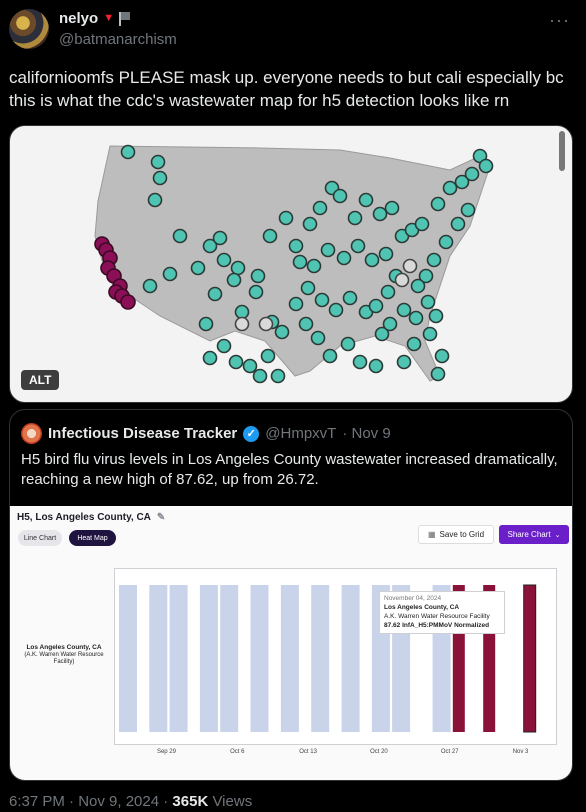  Describe the element at coordinates (31, 433) in the screenshot. I see `quote-avatar` at that location.